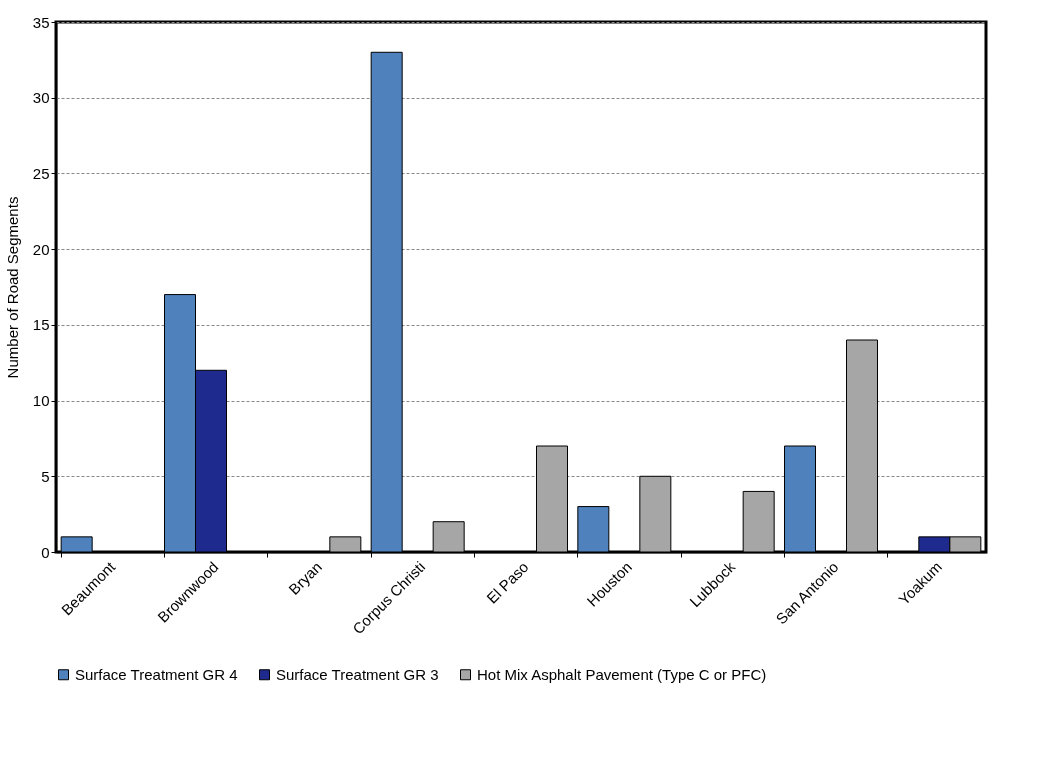  I want to click on y-tick-label: 15, so click(41, 325).